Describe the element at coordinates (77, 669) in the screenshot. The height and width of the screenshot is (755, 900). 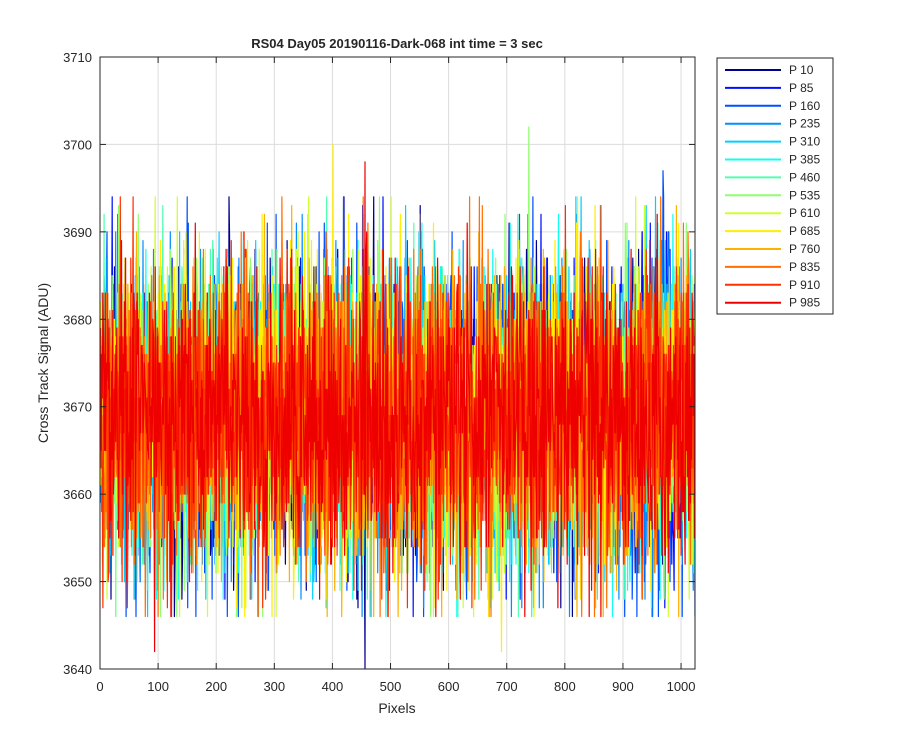
I see `y-tick-label: 3640` at that location.